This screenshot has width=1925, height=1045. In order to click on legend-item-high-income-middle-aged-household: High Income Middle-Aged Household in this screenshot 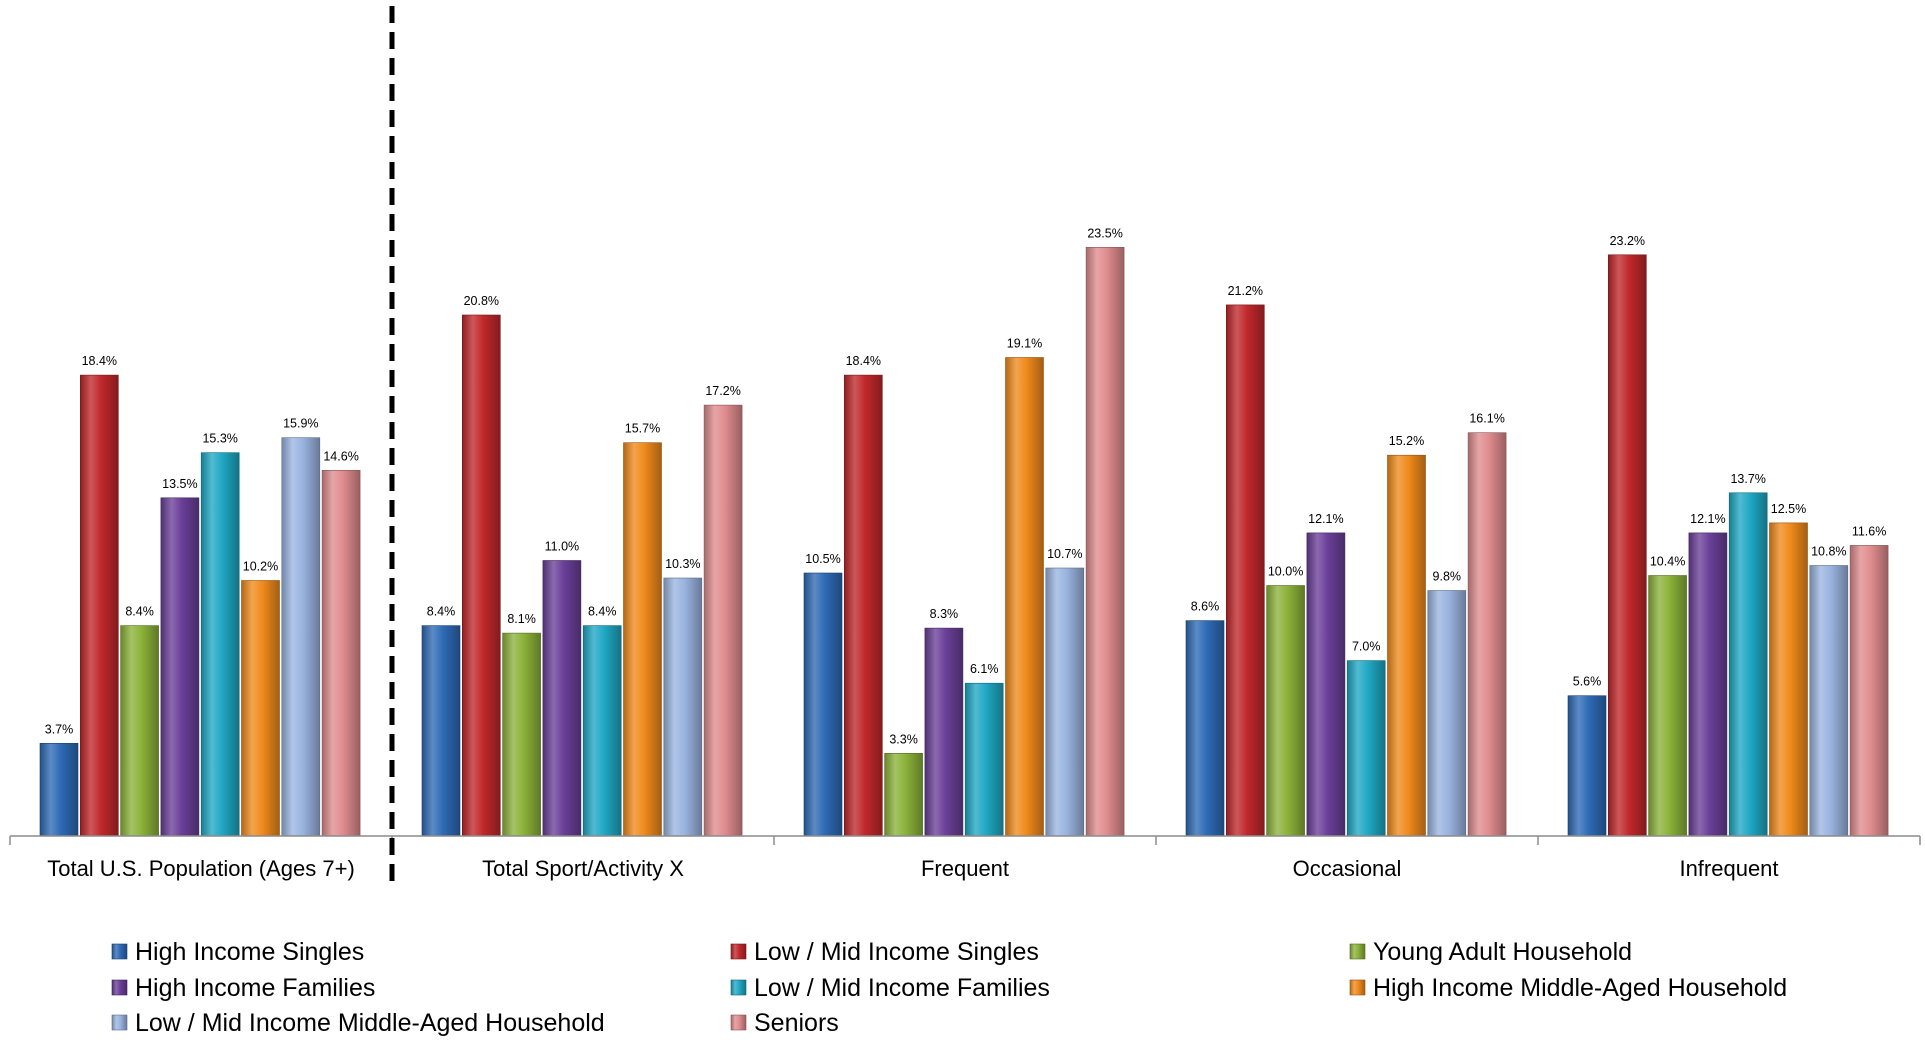, I will do `click(1568, 988)`.